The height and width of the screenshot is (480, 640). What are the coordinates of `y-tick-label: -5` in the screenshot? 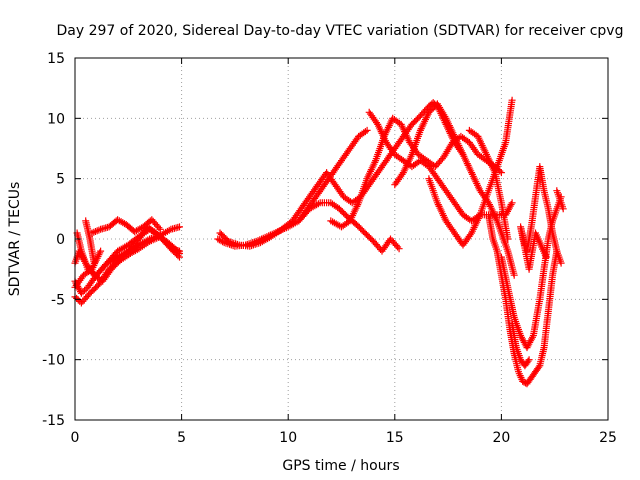 It's located at (58, 300).